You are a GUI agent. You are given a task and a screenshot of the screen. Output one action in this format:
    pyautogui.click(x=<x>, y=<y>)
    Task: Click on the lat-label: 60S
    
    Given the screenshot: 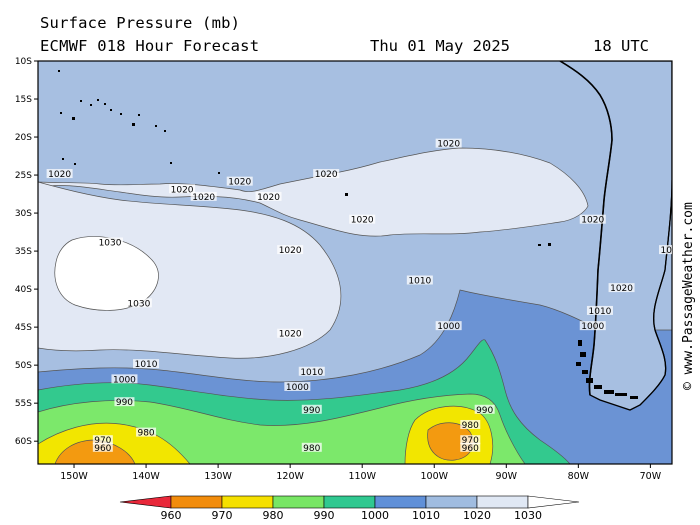 What is the action you would take?
    pyautogui.click(x=23, y=442)
    